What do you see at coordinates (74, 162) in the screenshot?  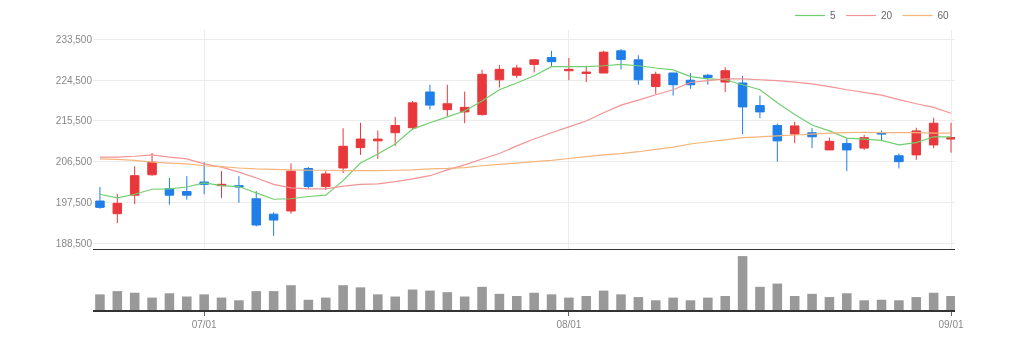 I see `y-tick-label: 206,500` at bounding box center [74, 162].